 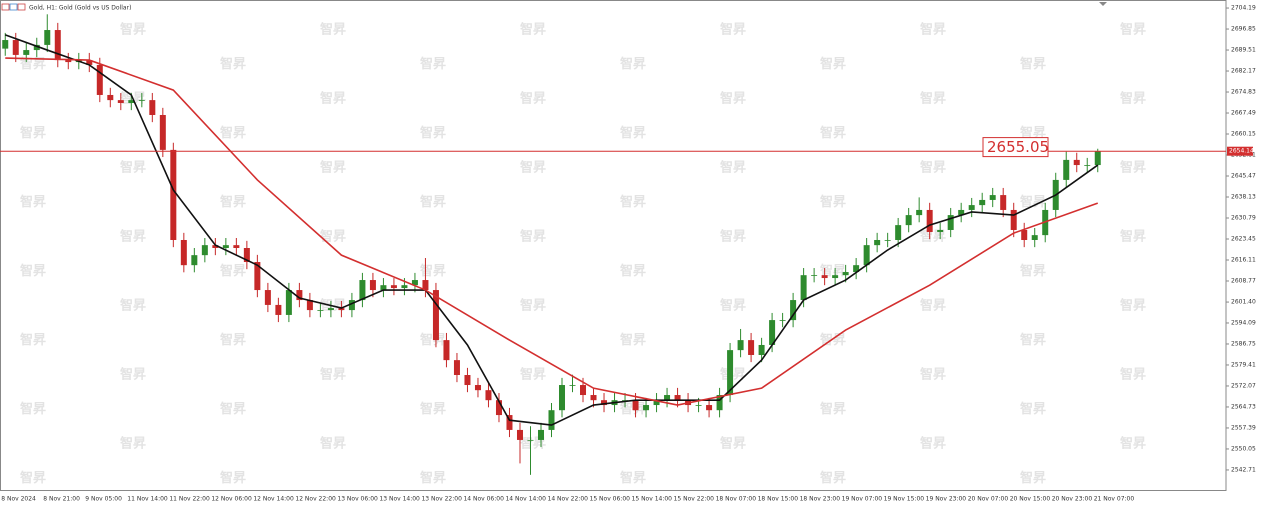 What do you see at coordinates (1243, 217) in the screenshot?
I see `y-tick-label: 2630.79` at bounding box center [1243, 217].